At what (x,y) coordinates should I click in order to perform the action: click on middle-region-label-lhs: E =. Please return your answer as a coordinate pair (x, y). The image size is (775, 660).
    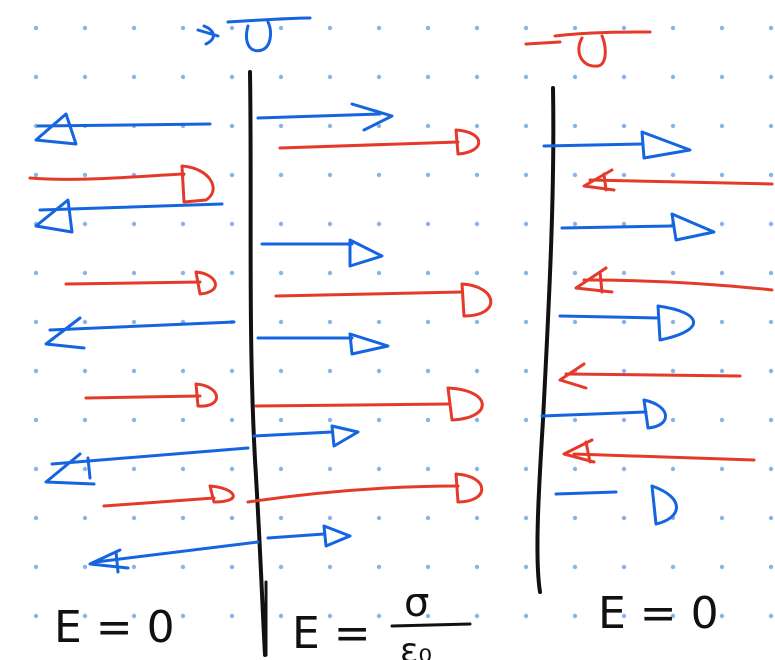
    Looking at the image, I should click on (331, 633).